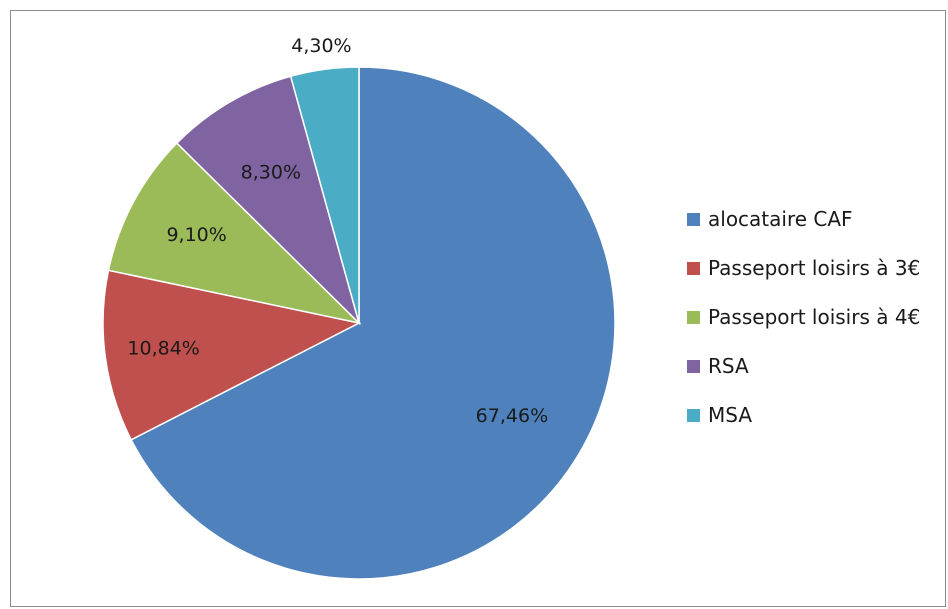  I want to click on slice-data-label-1: 67,46%, so click(512, 416).